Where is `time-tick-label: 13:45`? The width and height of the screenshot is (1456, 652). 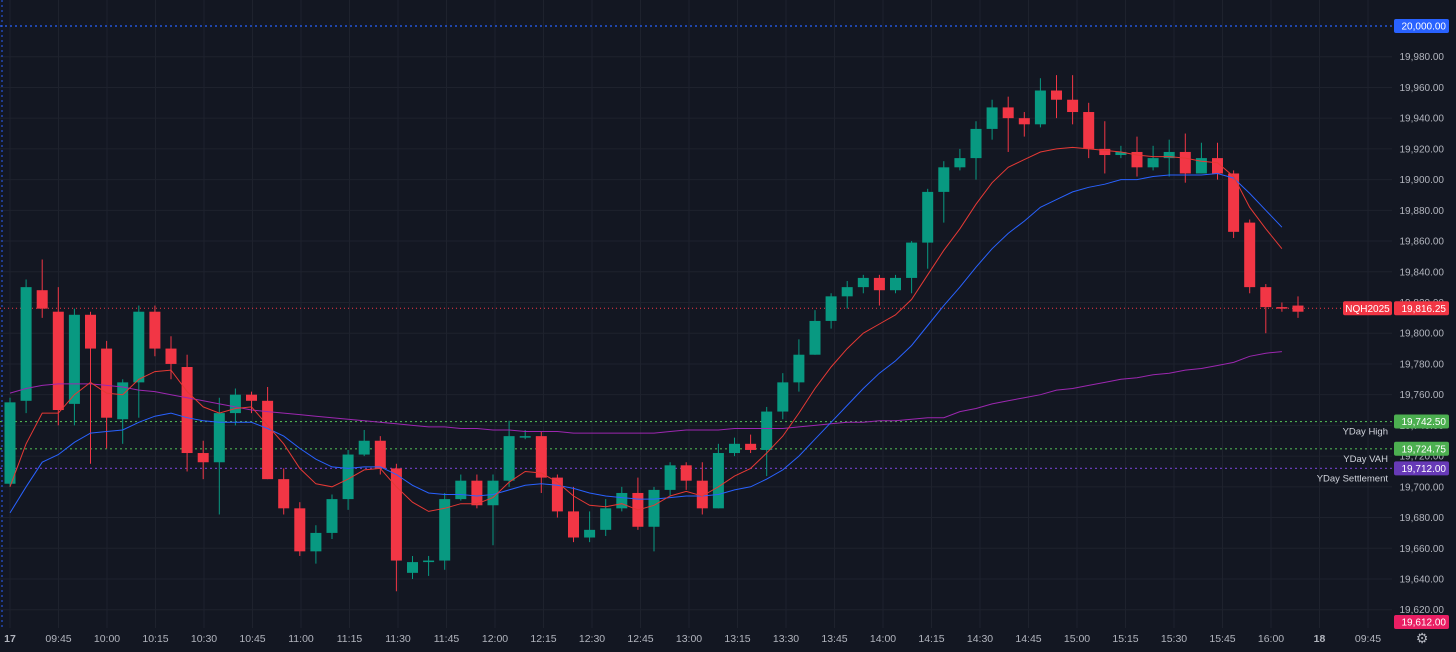 time-tick-label: 13:45 is located at coordinates (834, 639).